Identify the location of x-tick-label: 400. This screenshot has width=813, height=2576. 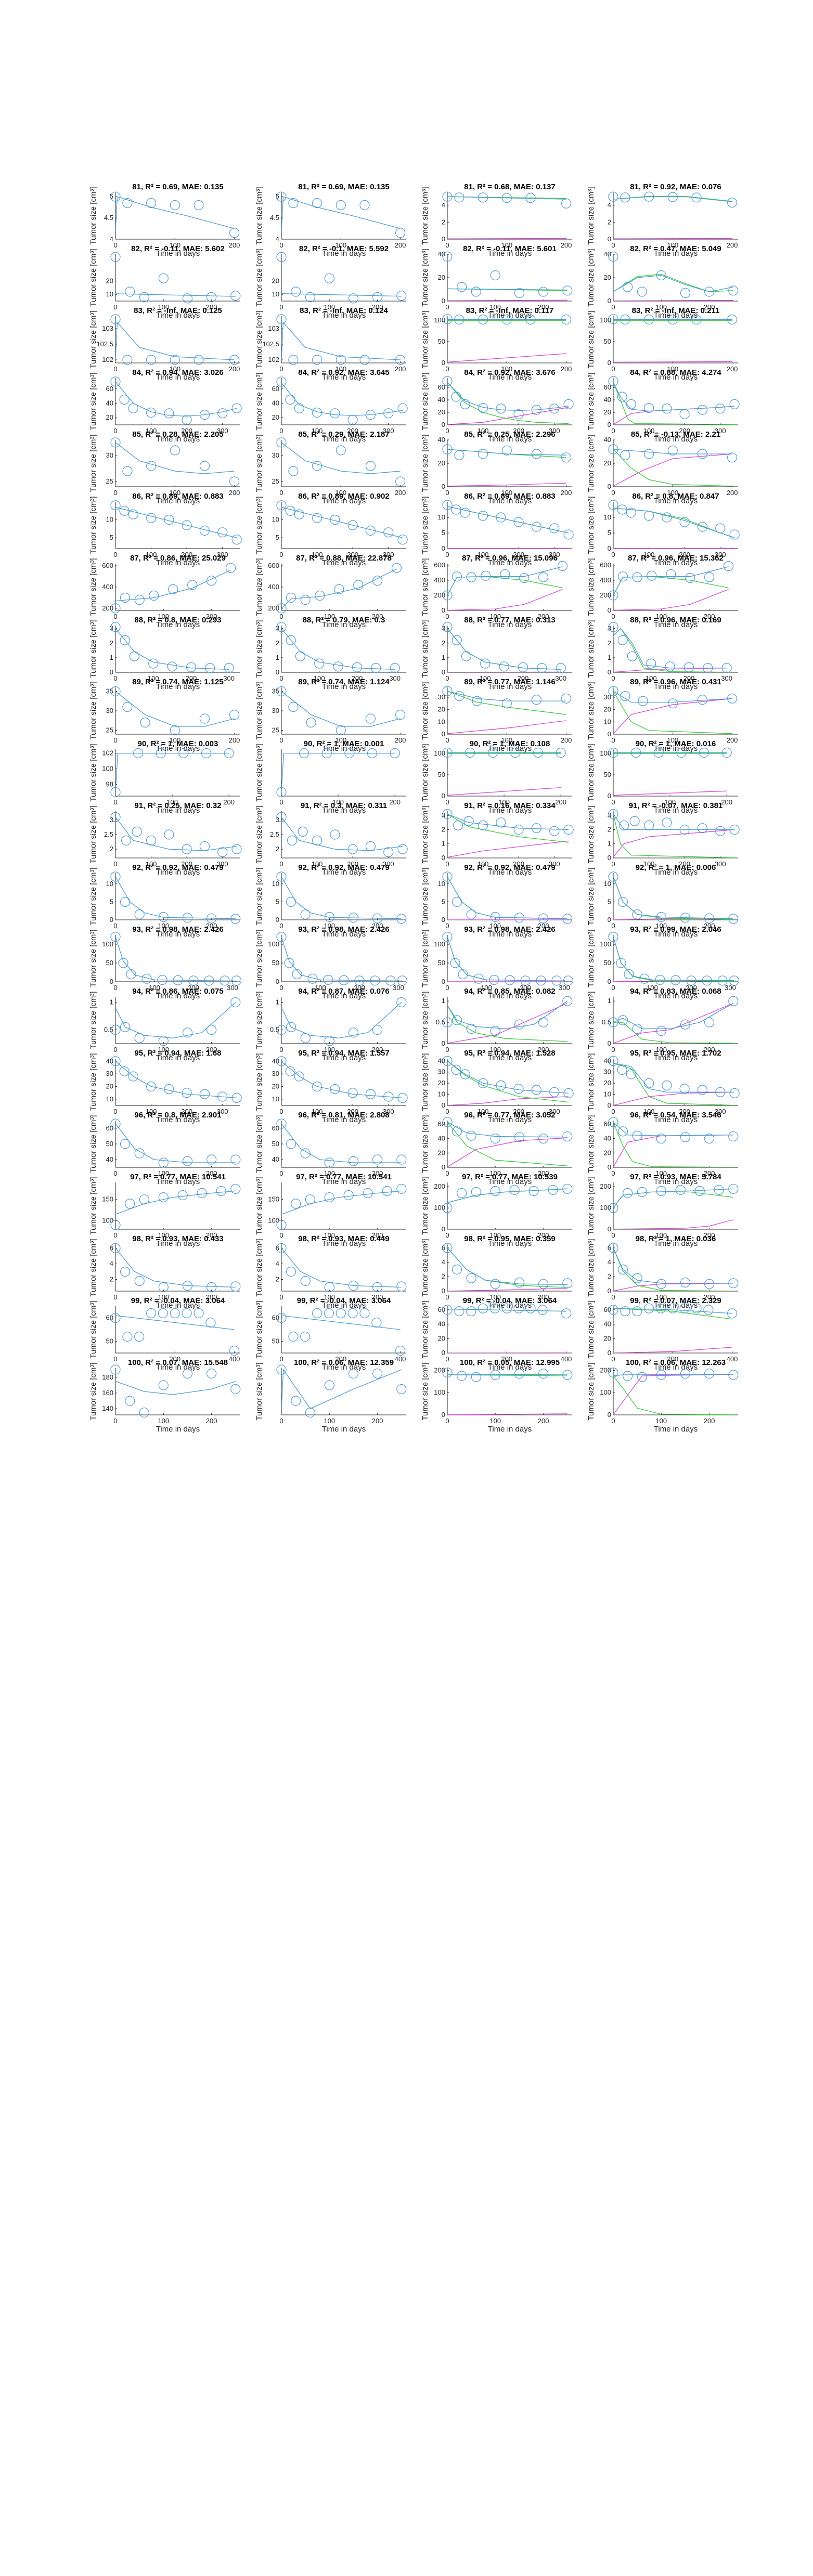
(234, 1359).